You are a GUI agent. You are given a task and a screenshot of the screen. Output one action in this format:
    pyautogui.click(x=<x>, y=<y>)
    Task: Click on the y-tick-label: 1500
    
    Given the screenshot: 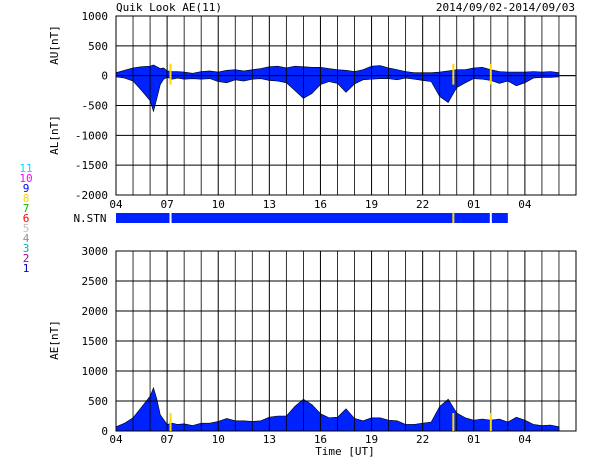 What is the action you would take?
    pyautogui.click(x=95, y=341)
    